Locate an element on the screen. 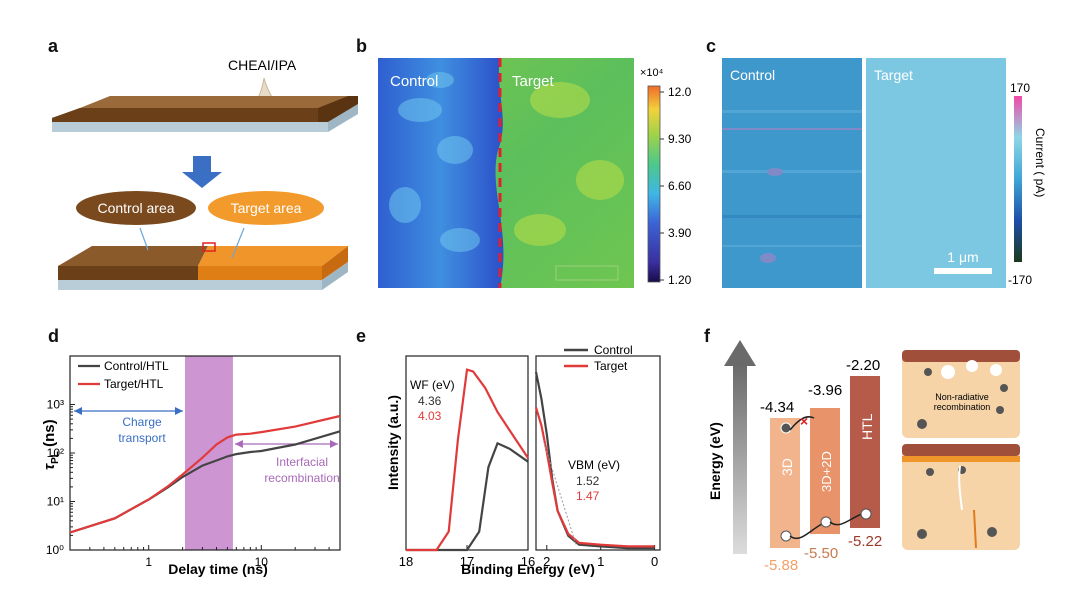 The image size is (1080, 614). band-3d-top: -4.34 is located at coordinates (777, 407).